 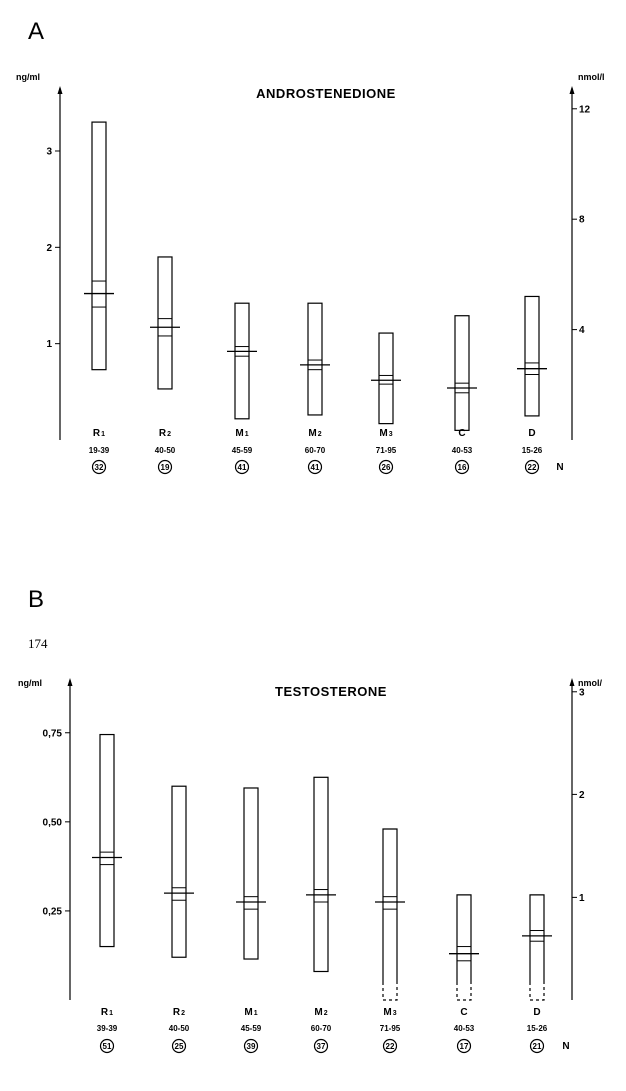 What do you see at coordinates (590, 683) in the screenshot?
I see `y2-axis-label: nmol/` at bounding box center [590, 683].